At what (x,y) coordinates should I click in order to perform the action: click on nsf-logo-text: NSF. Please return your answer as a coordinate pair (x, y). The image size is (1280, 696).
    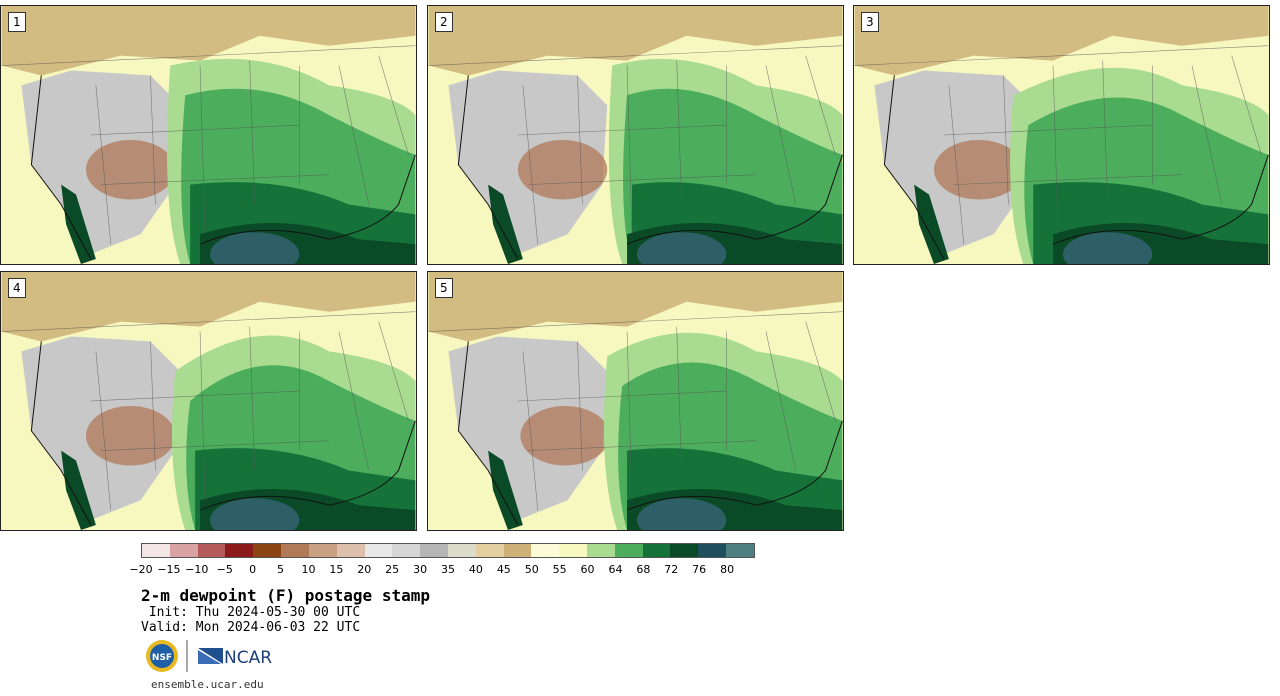
    Looking at the image, I should click on (162, 658).